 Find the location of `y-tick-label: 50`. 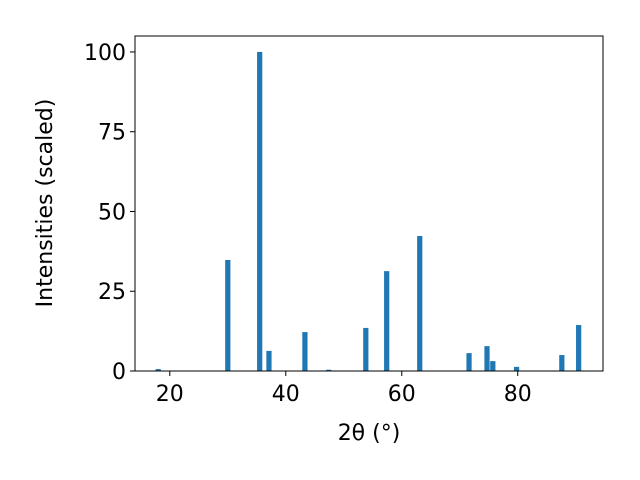

y-tick-label: 50 is located at coordinates (112, 212).